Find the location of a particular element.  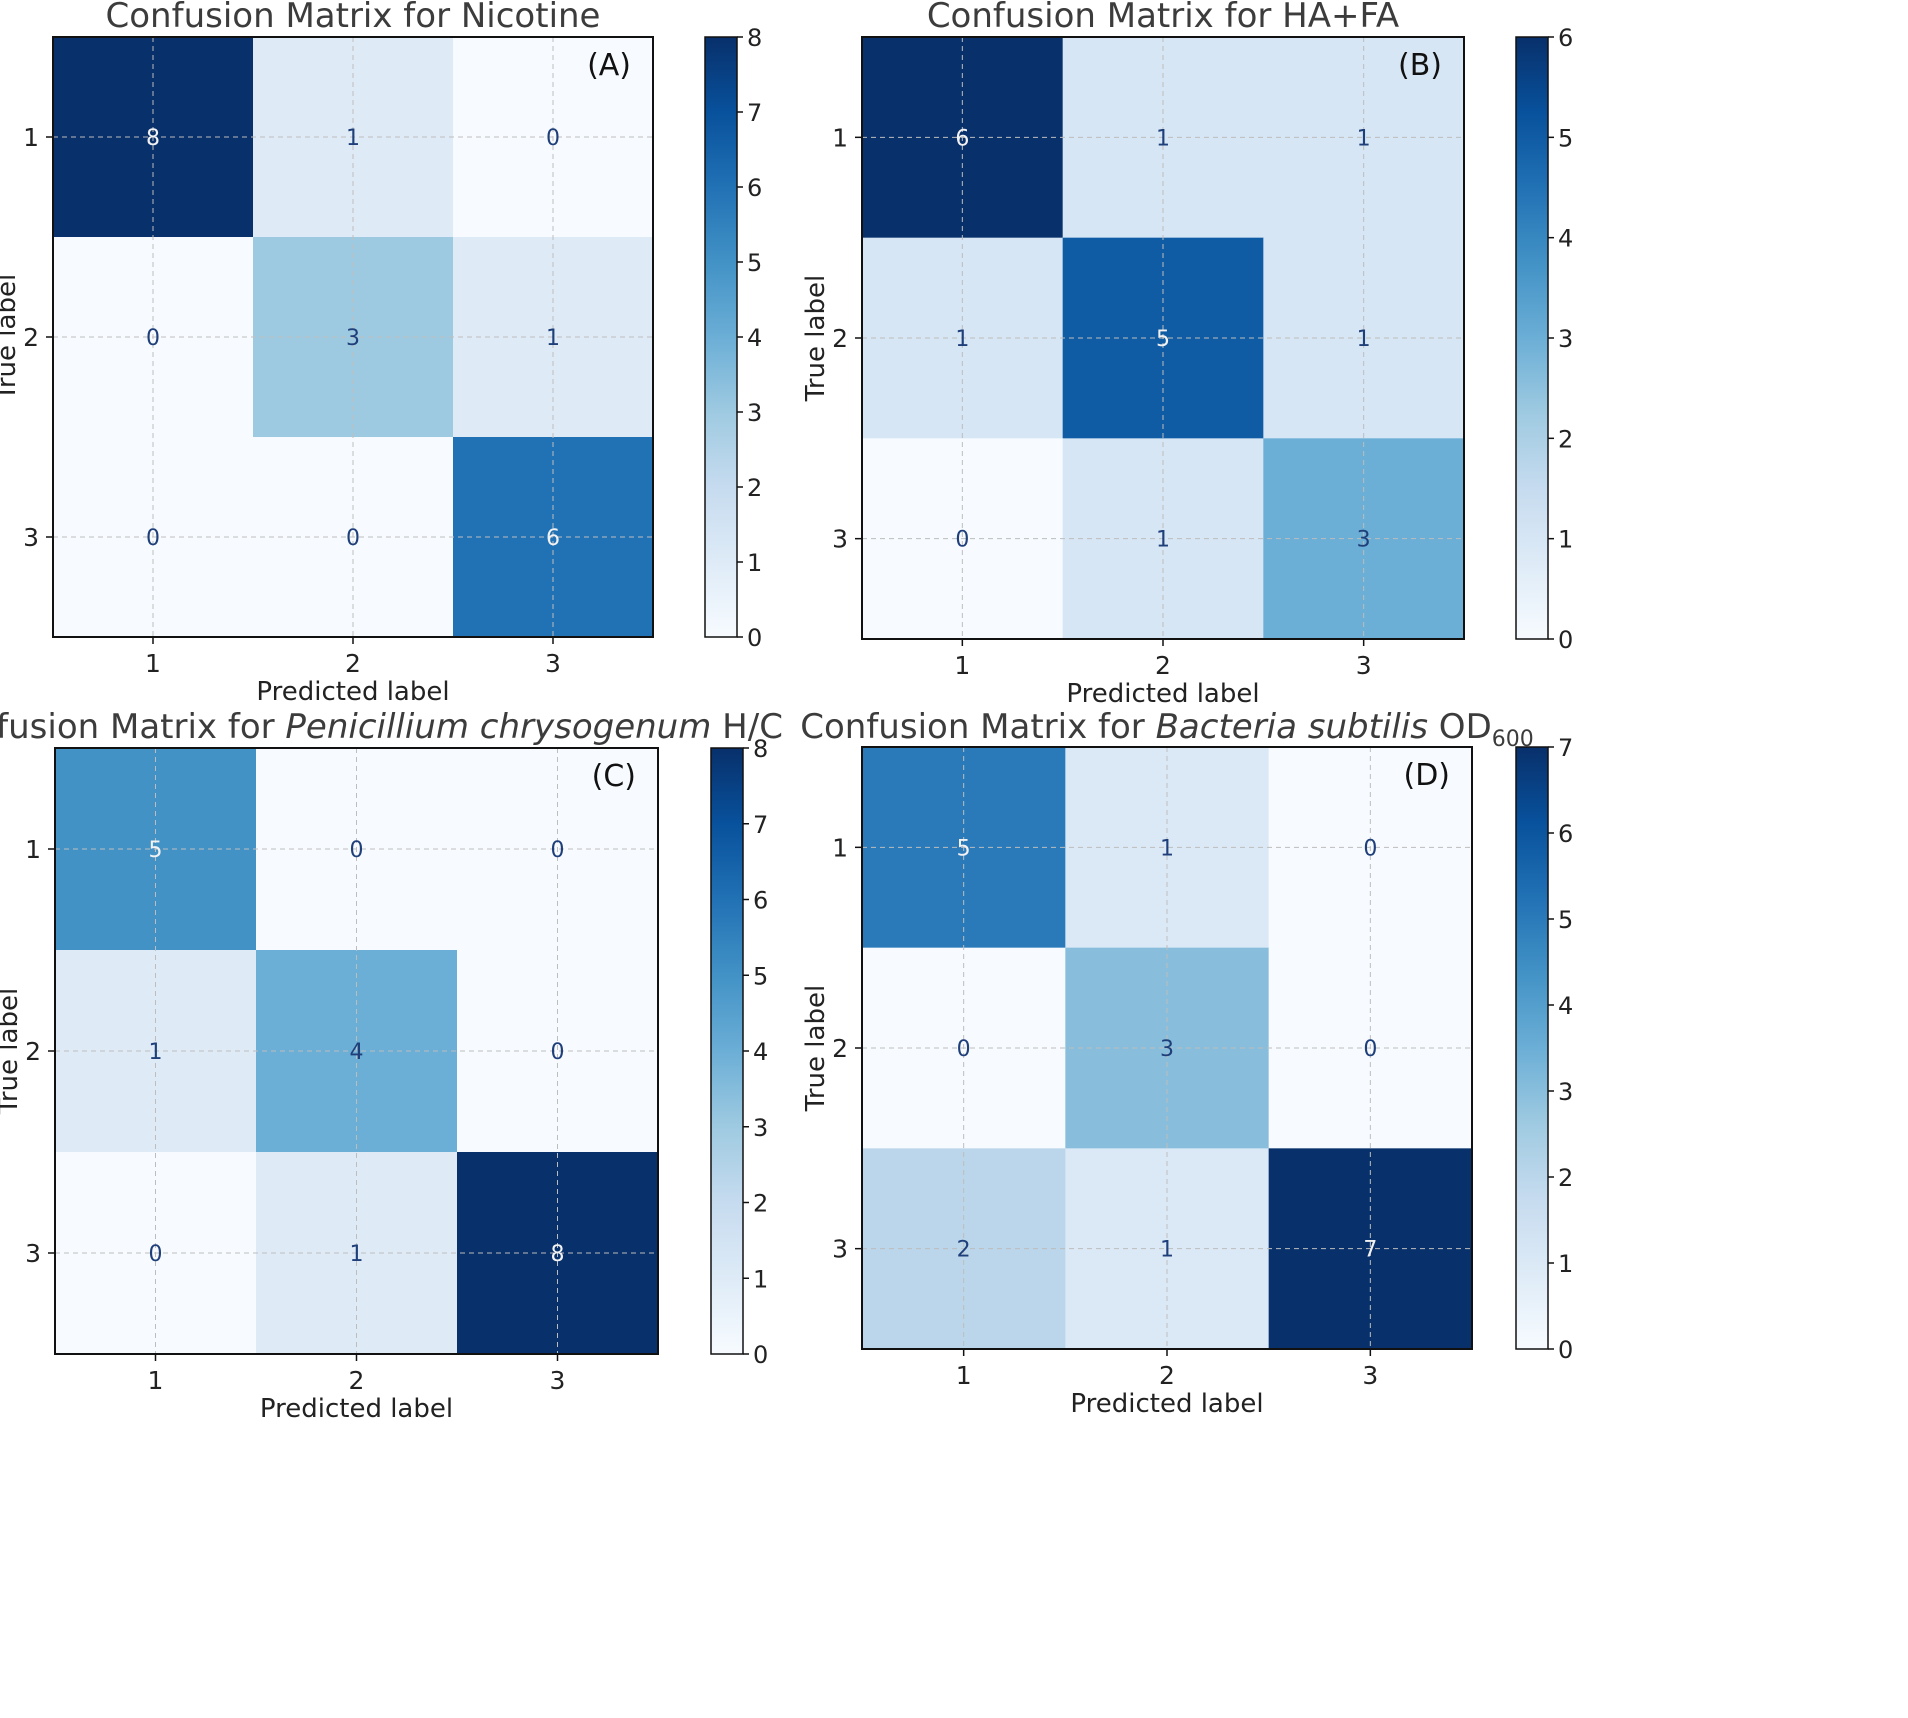

cell-value-label: 4 is located at coordinates (357, 1052).